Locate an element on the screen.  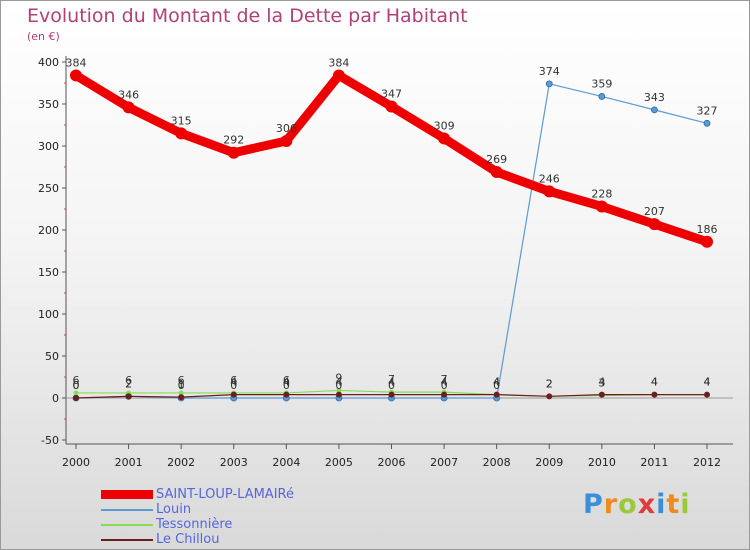
legend-label: Louin is located at coordinates (174, 509).